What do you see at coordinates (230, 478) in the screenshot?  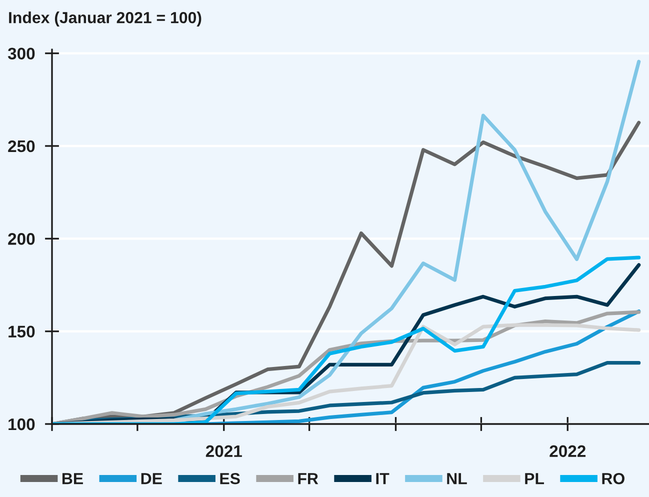 I see `legend-label: ES` at bounding box center [230, 478].